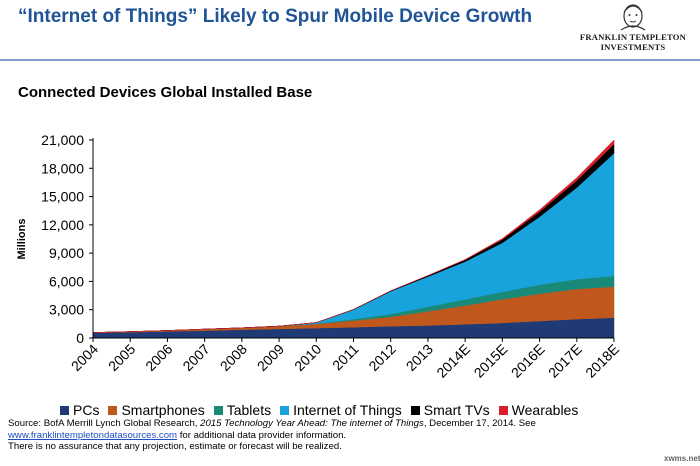 This screenshot has width=700, height=466. I want to click on legend-label-pcs: PCs, so click(86, 410).